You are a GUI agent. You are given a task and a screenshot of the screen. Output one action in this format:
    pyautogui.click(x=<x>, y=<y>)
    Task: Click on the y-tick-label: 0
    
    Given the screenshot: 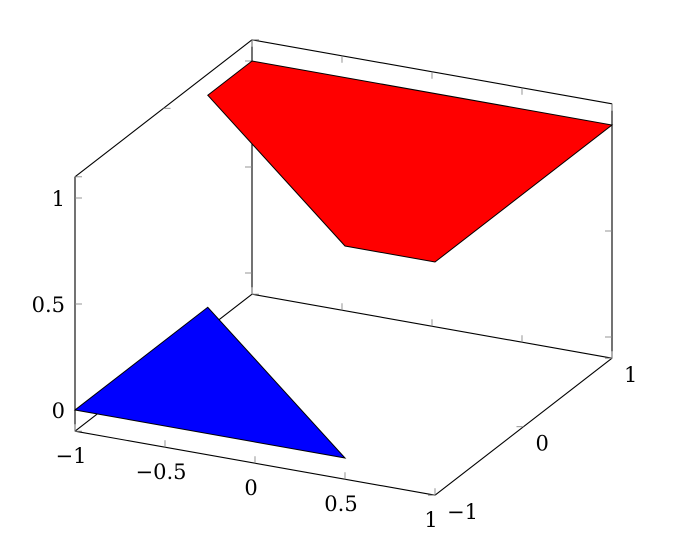 What is the action you would take?
    pyautogui.click(x=542, y=444)
    